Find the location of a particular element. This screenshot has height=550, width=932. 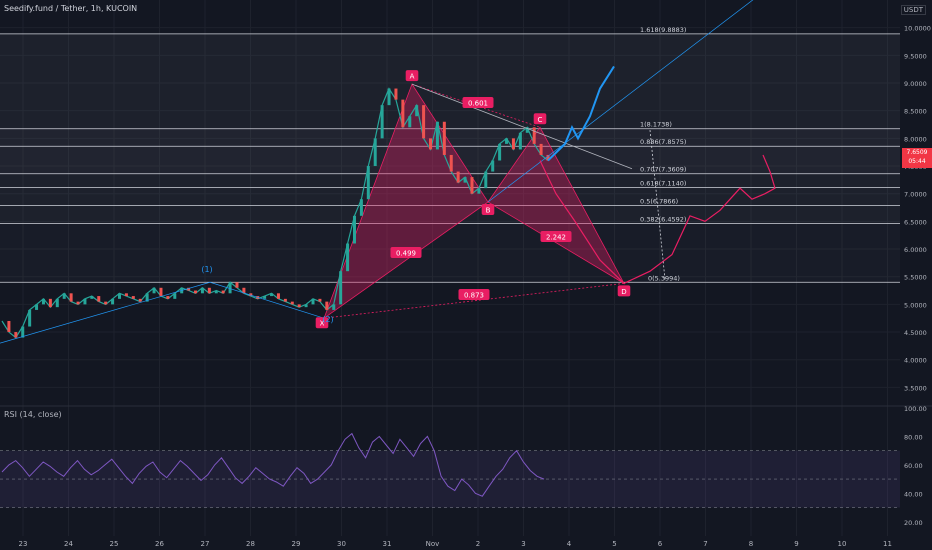

y-tick-label: 7.0000 is located at coordinates (915, 195).